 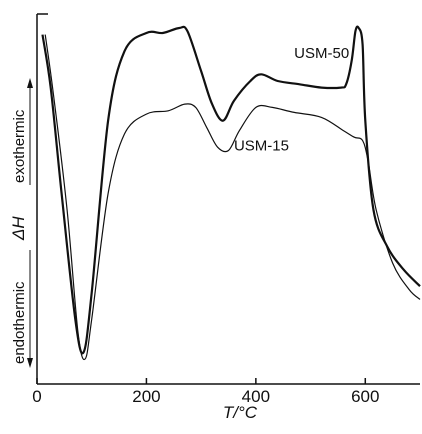 I want to click on y-caption-group: exothermic ΔH endothermic, so click(x=21, y=223).